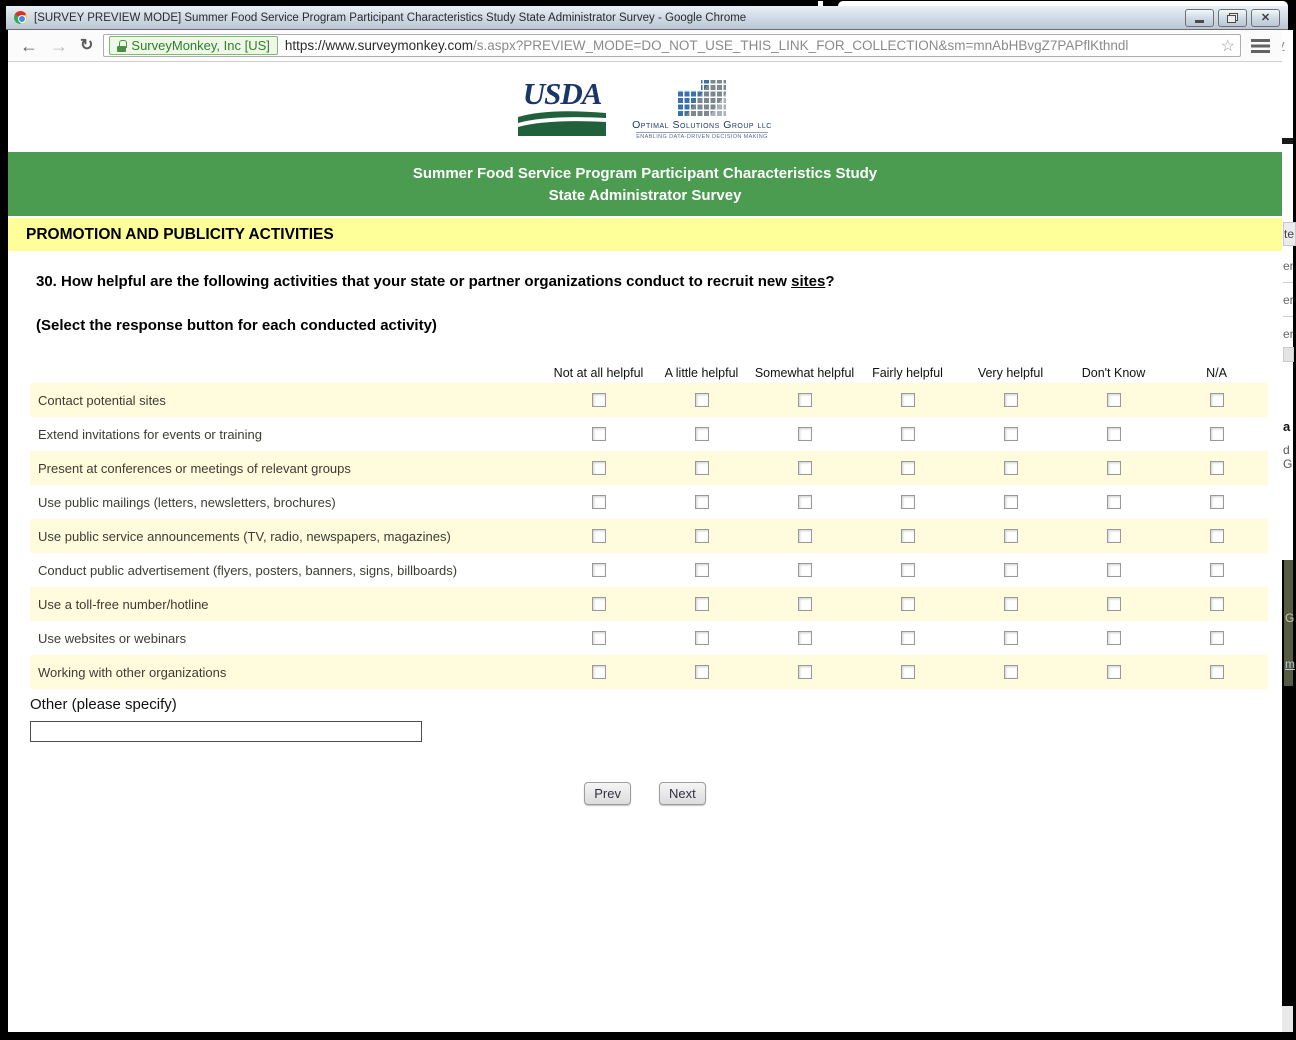 This screenshot has width=1296, height=1040. Describe the element at coordinates (607, 793) in the screenshot. I see `prev-button: Prev` at that location.